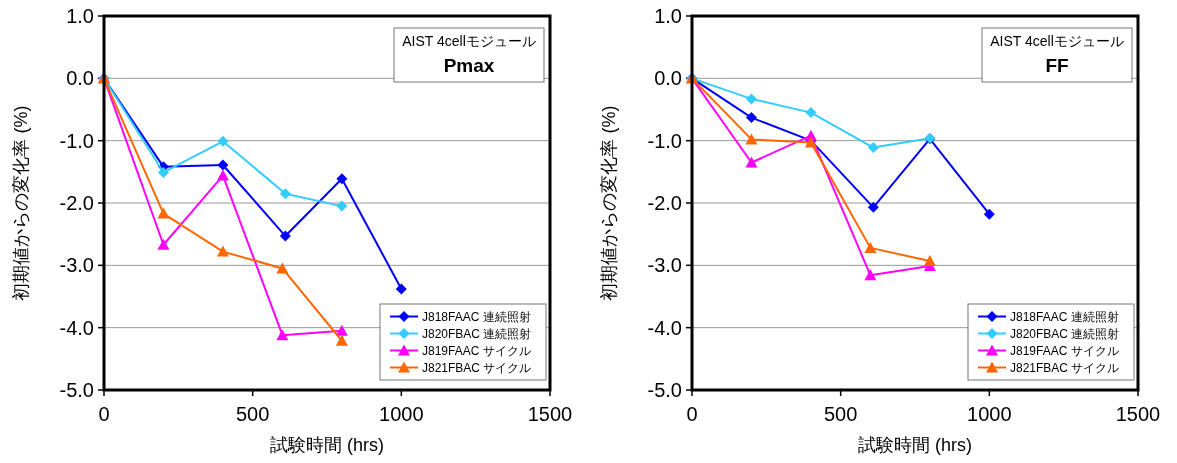  Describe the element at coordinates (469, 65) in the screenshot. I see `text: Pmax` at that location.